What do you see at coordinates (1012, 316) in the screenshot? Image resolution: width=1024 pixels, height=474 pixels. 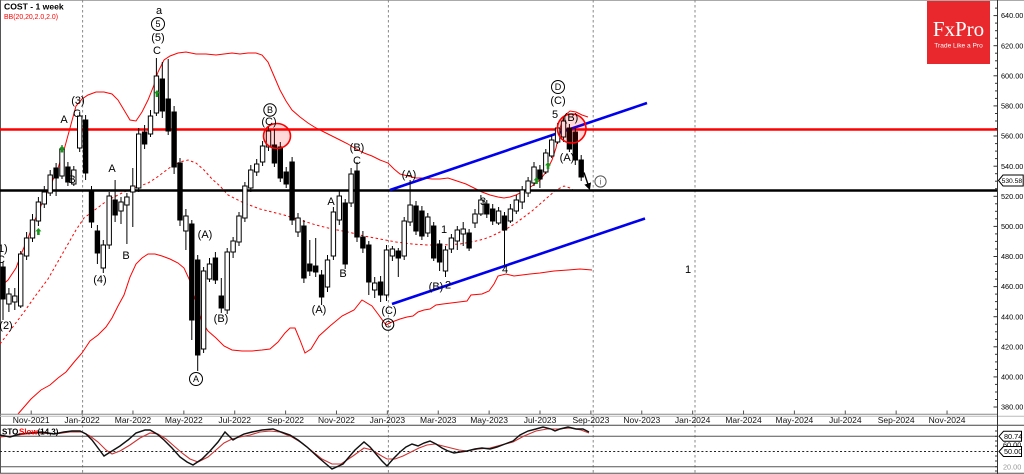 I see `svg-text: 440.00` at bounding box center [1012, 316].